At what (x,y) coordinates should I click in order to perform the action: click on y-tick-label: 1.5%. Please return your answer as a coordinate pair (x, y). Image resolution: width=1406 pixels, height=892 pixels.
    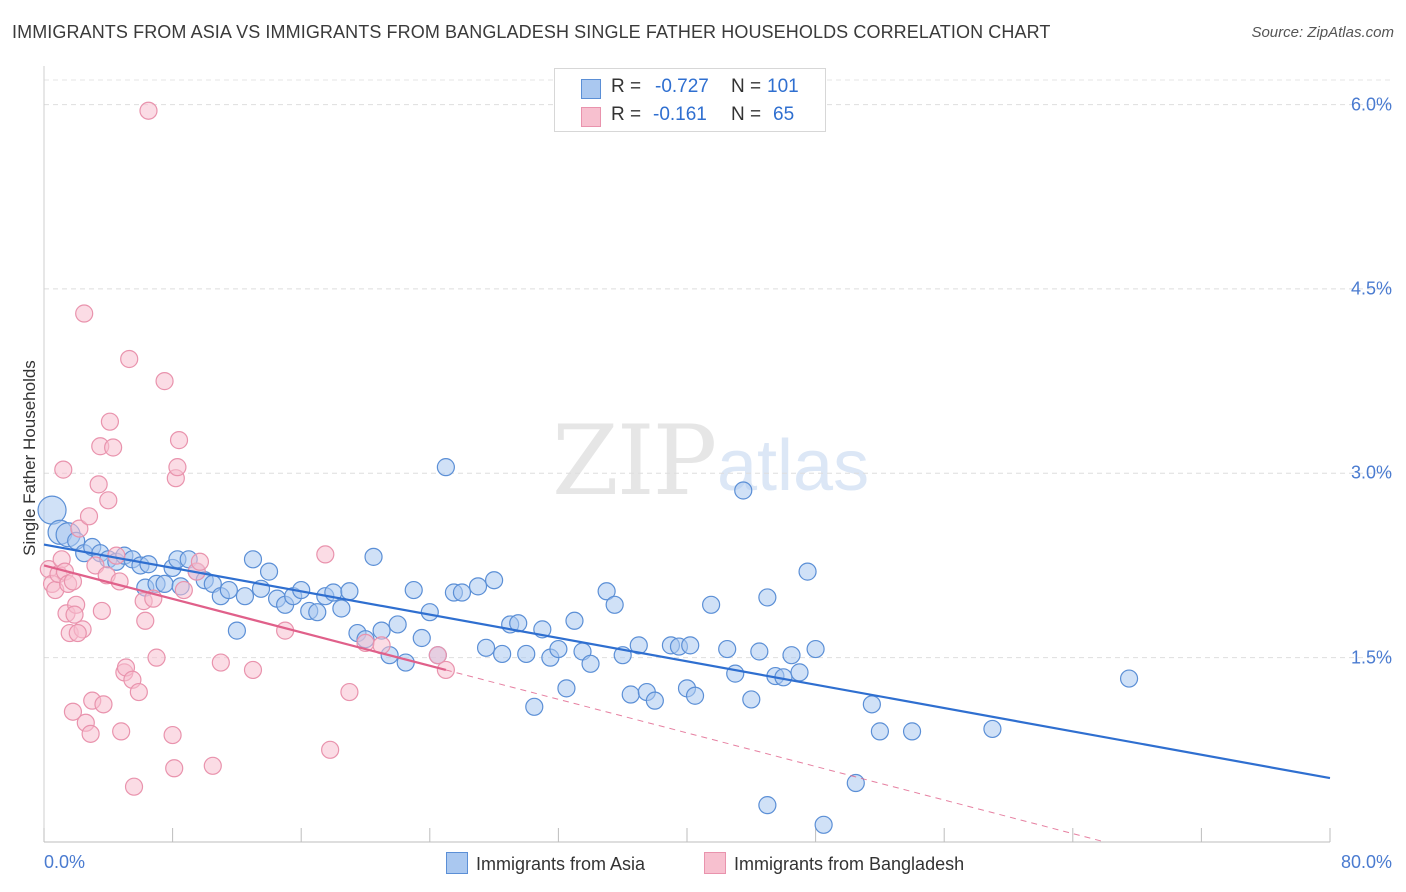
    Looking at the image, I should click on (1371, 657).